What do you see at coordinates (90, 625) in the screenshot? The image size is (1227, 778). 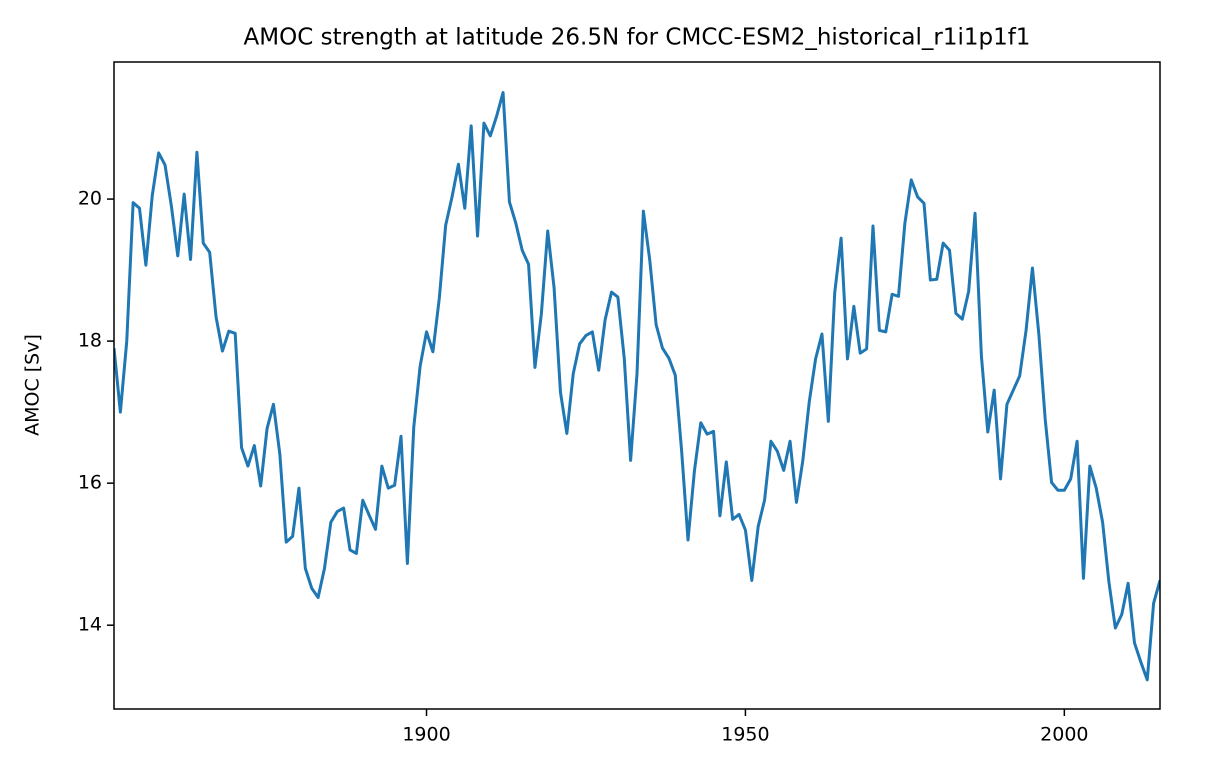 I see `y-tick-label: 14` at bounding box center [90, 625].